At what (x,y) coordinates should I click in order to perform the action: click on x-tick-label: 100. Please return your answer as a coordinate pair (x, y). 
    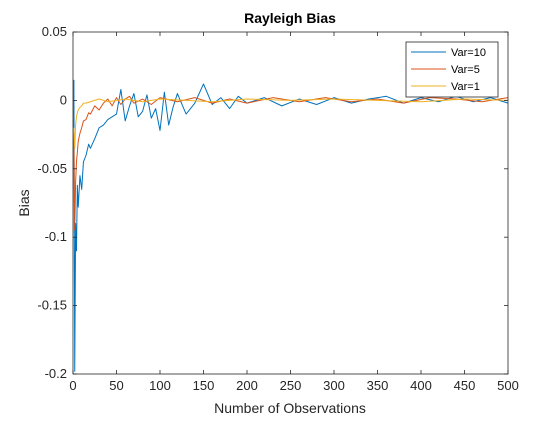
    Looking at the image, I should click on (160, 385).